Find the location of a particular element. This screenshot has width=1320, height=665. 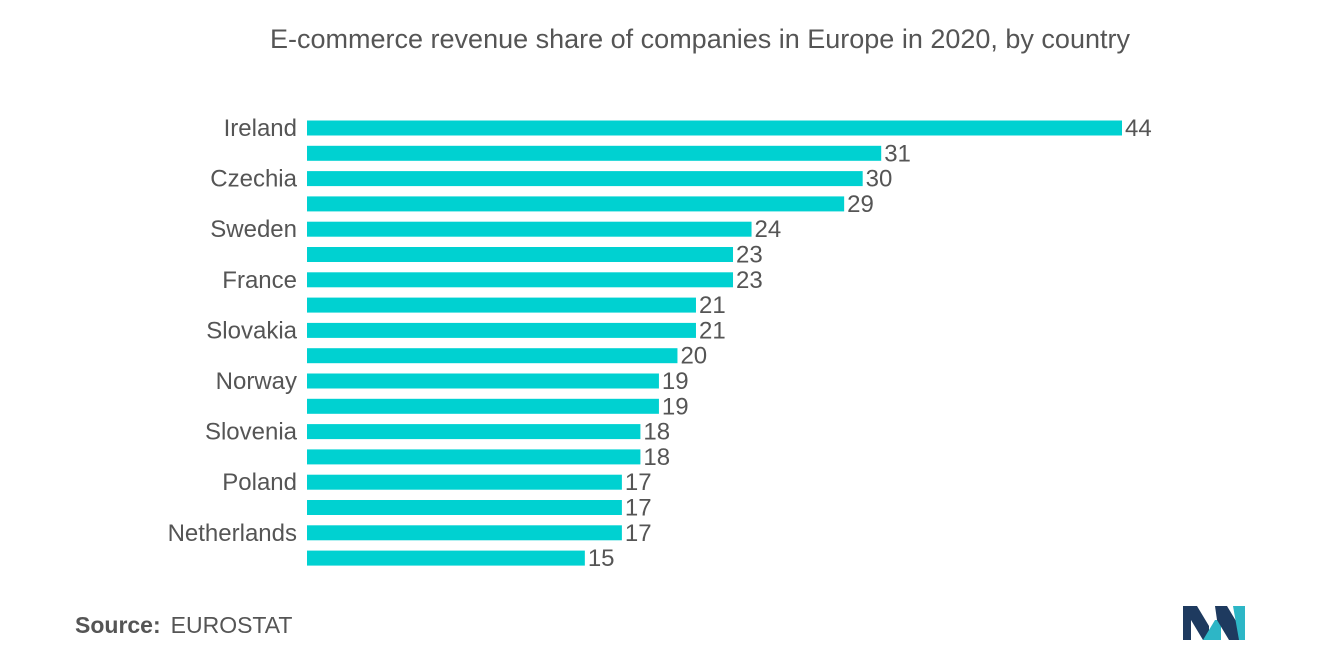

category-label: Sweden is located at coordinates (253, 229).